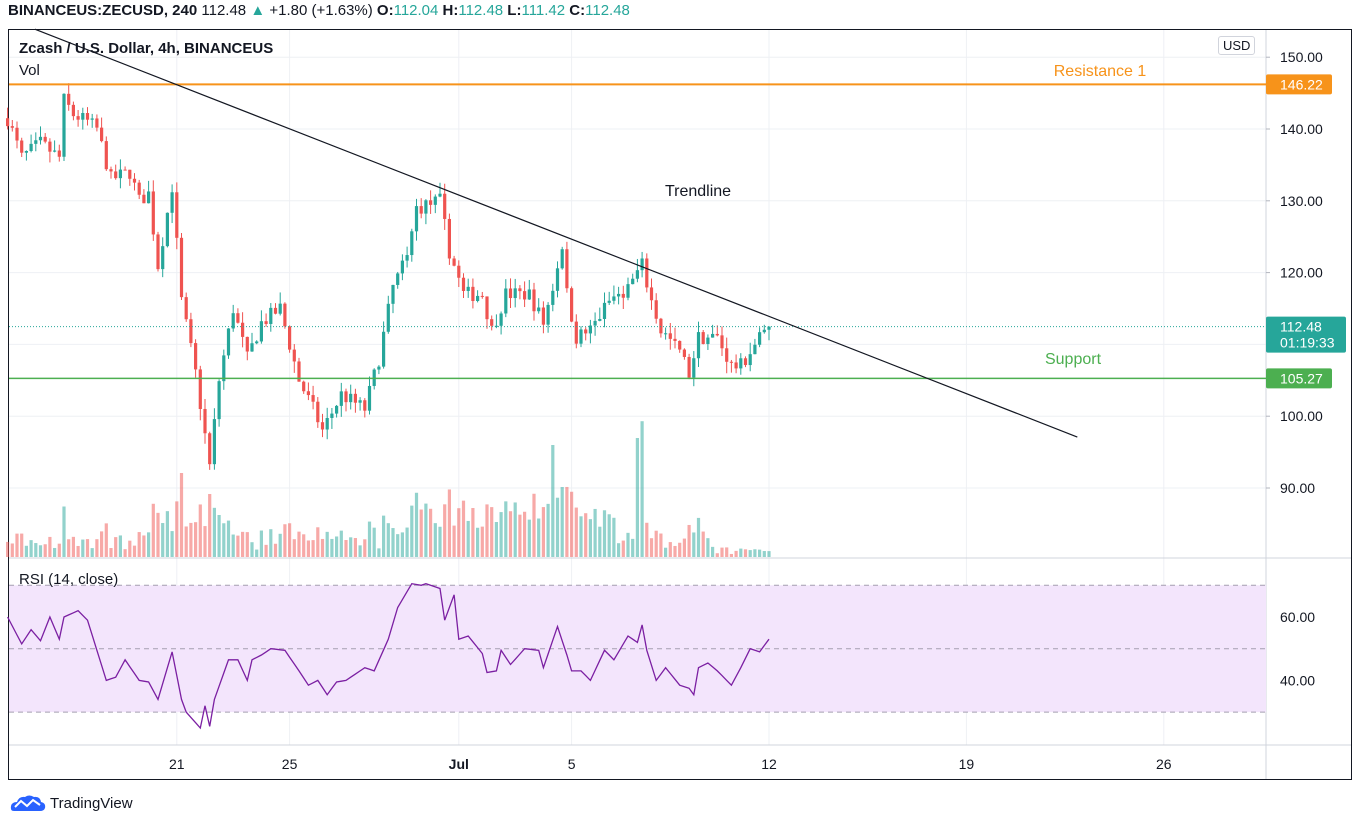 The image size is (1360, 827). Describe the element at coordinates (177, 764) in the screenshot. I see `time-tick-label: 21` at that location.